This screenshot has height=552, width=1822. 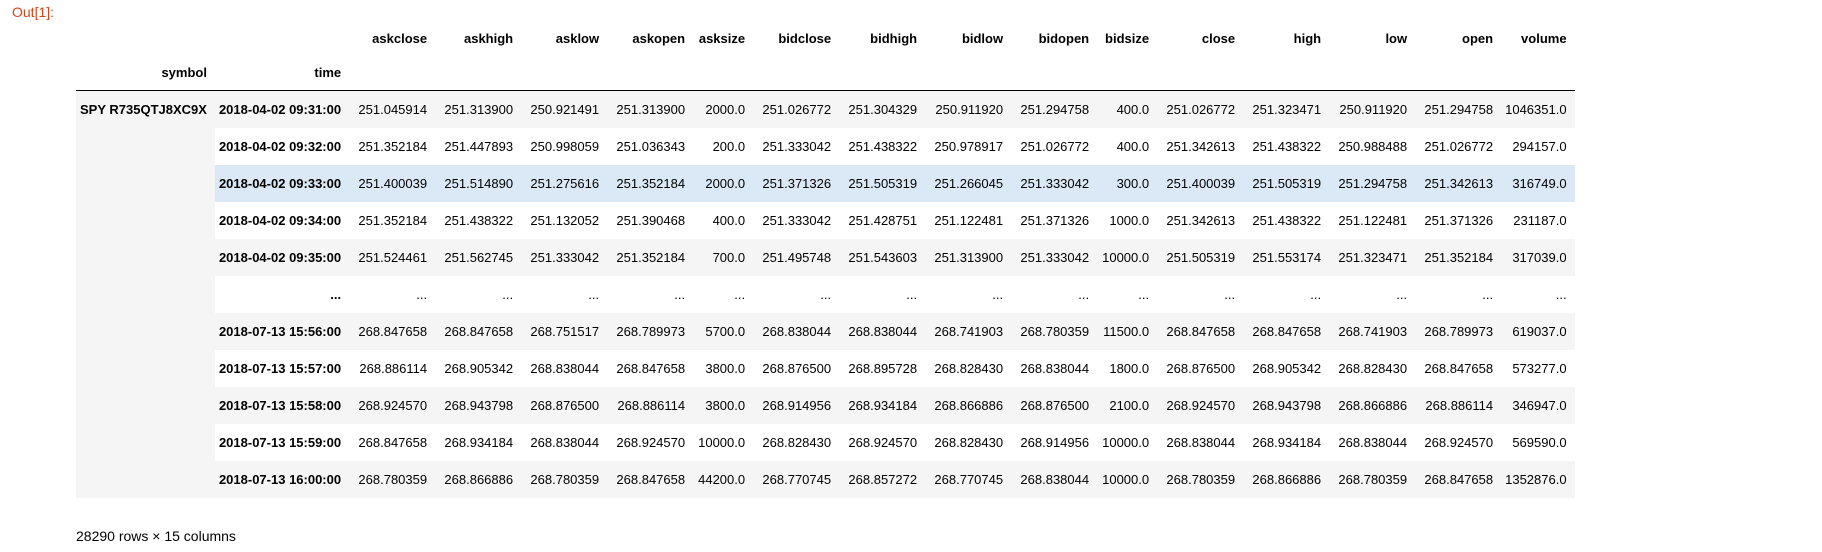 I want to click on cell-open: 251.352184, so click(x=1459, y=257).